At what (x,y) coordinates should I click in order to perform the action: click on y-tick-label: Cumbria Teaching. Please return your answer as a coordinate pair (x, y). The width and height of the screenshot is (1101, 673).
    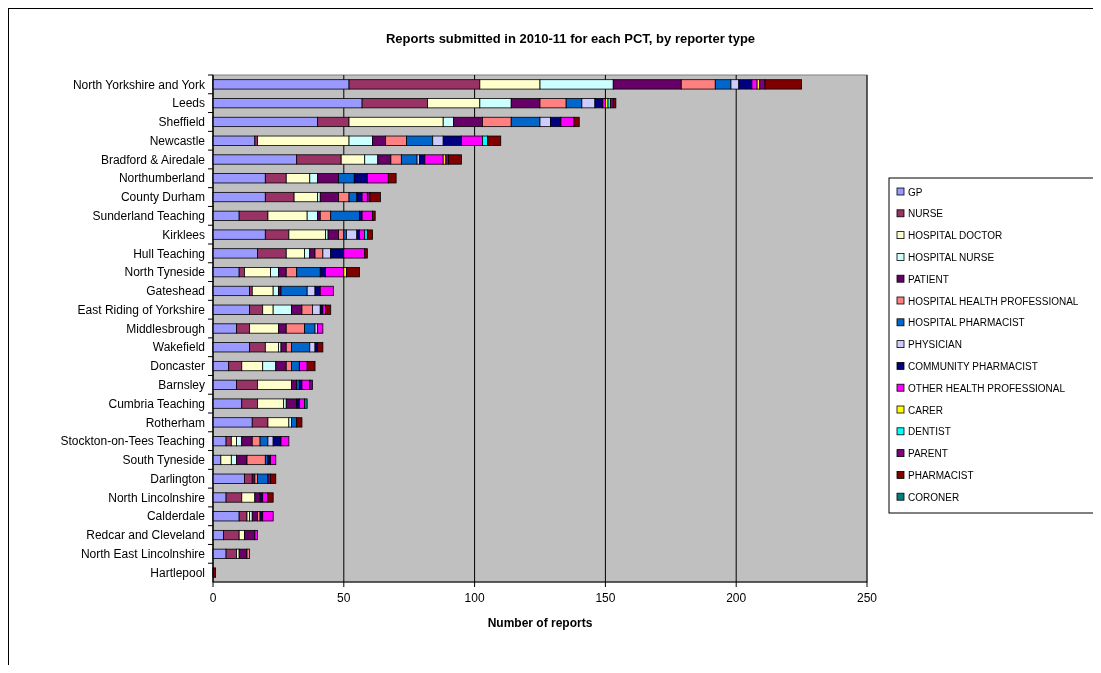
    Looking at the image, I should click on (156, 403).